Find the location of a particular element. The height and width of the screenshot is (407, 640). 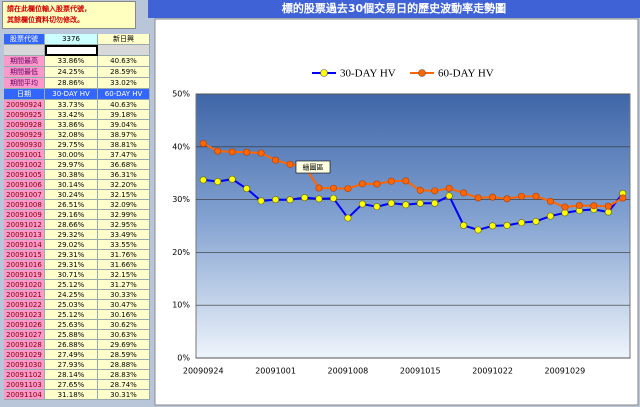

header-cell: 30-DAY HV is located at coordinates (71, 94).